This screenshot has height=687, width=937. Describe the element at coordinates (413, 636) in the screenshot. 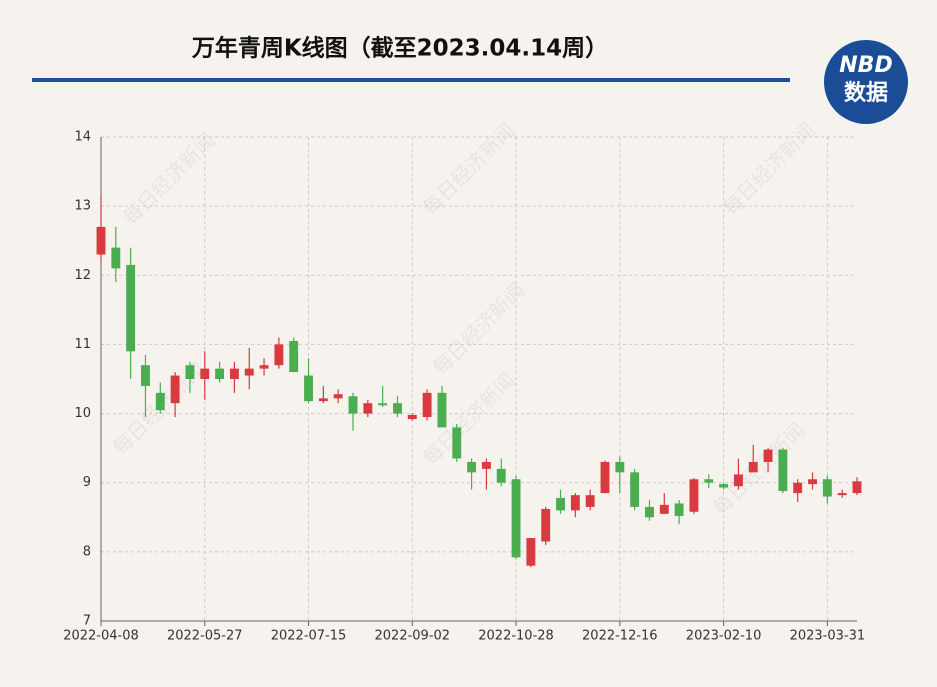

I see `x-tick-label: 2022-09-02` at that location.